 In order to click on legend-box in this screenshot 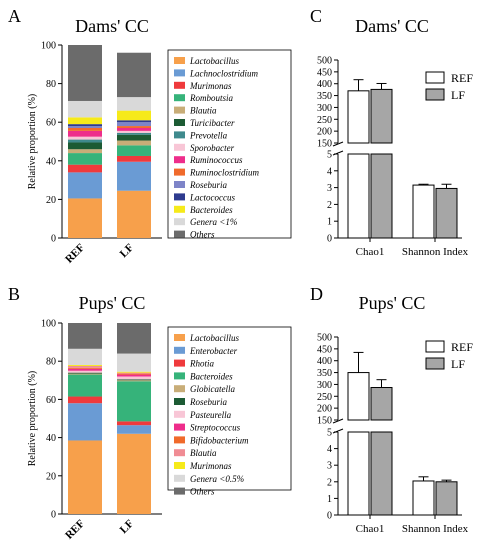, I will do `click(229, 144)`.